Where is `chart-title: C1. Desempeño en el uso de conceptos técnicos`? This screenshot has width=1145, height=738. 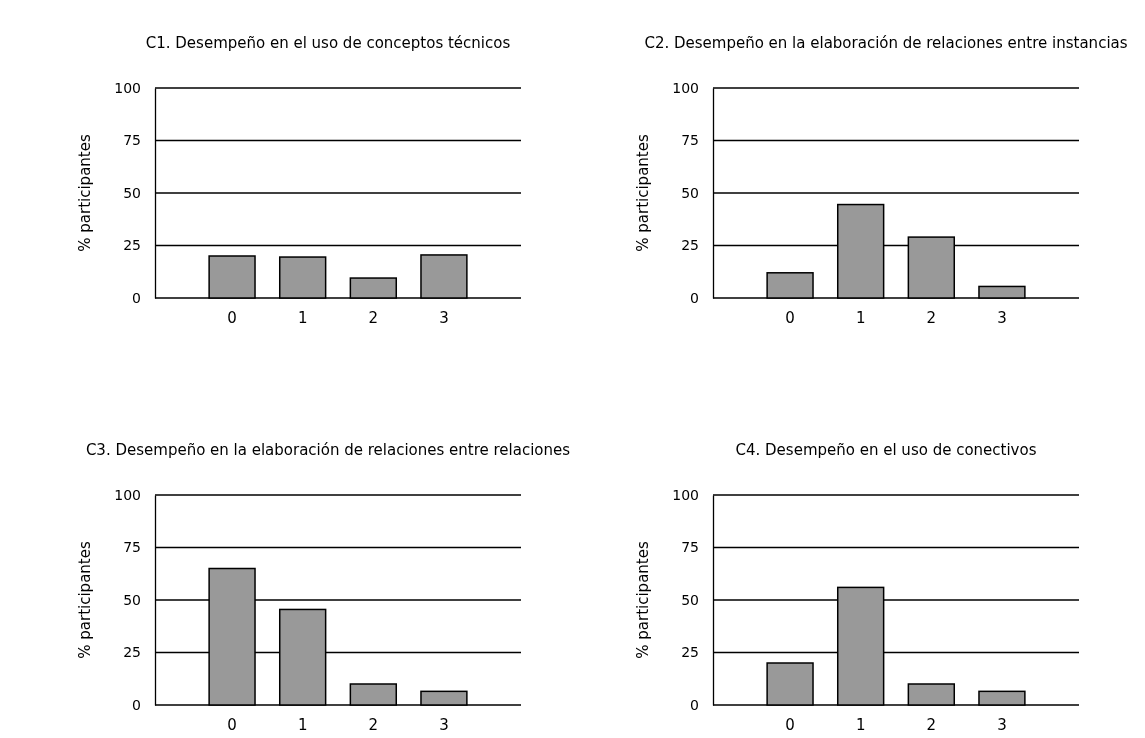 chart-title: C1. Desempeño en el uso de conceptos técnicos is located at coordinates (328, 43).